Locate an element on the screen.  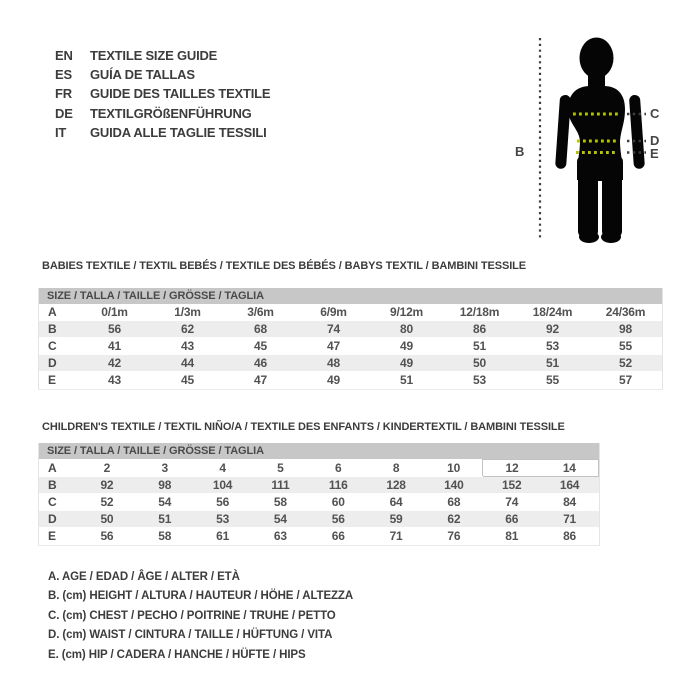
table-row: A 2 3 4 5 6 8 10 12 14 is located at coordinates (319, 468).